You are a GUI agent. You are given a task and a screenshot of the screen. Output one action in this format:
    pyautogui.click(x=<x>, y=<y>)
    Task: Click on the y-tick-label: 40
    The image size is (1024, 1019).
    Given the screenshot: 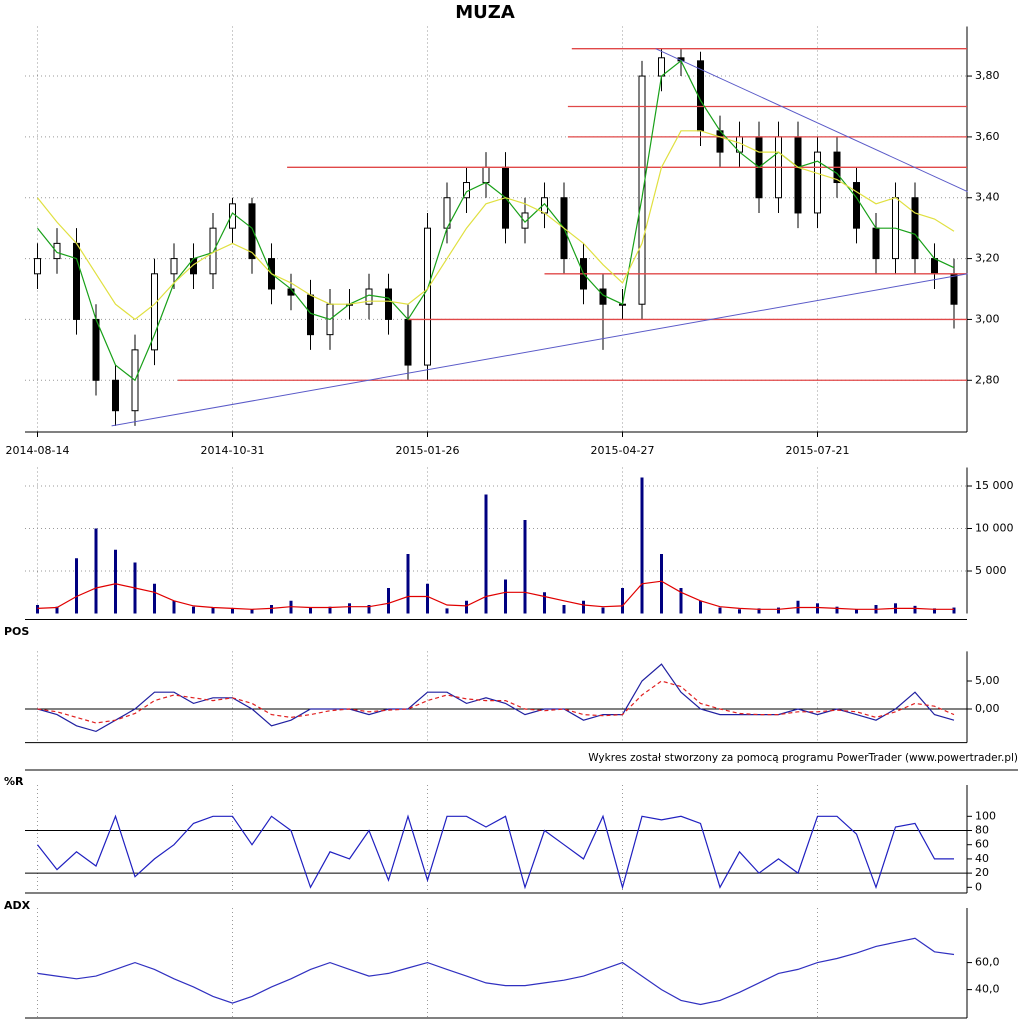 What is the action you would take?
    pyautogui.click(x=982, y=858)
    